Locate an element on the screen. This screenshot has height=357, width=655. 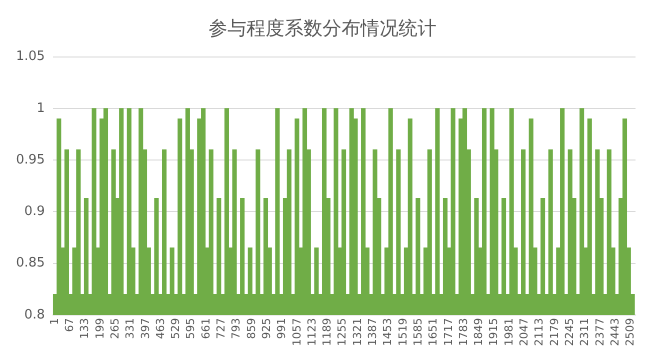
x-tick-label: 1453 is located at coordinates (387, 332).